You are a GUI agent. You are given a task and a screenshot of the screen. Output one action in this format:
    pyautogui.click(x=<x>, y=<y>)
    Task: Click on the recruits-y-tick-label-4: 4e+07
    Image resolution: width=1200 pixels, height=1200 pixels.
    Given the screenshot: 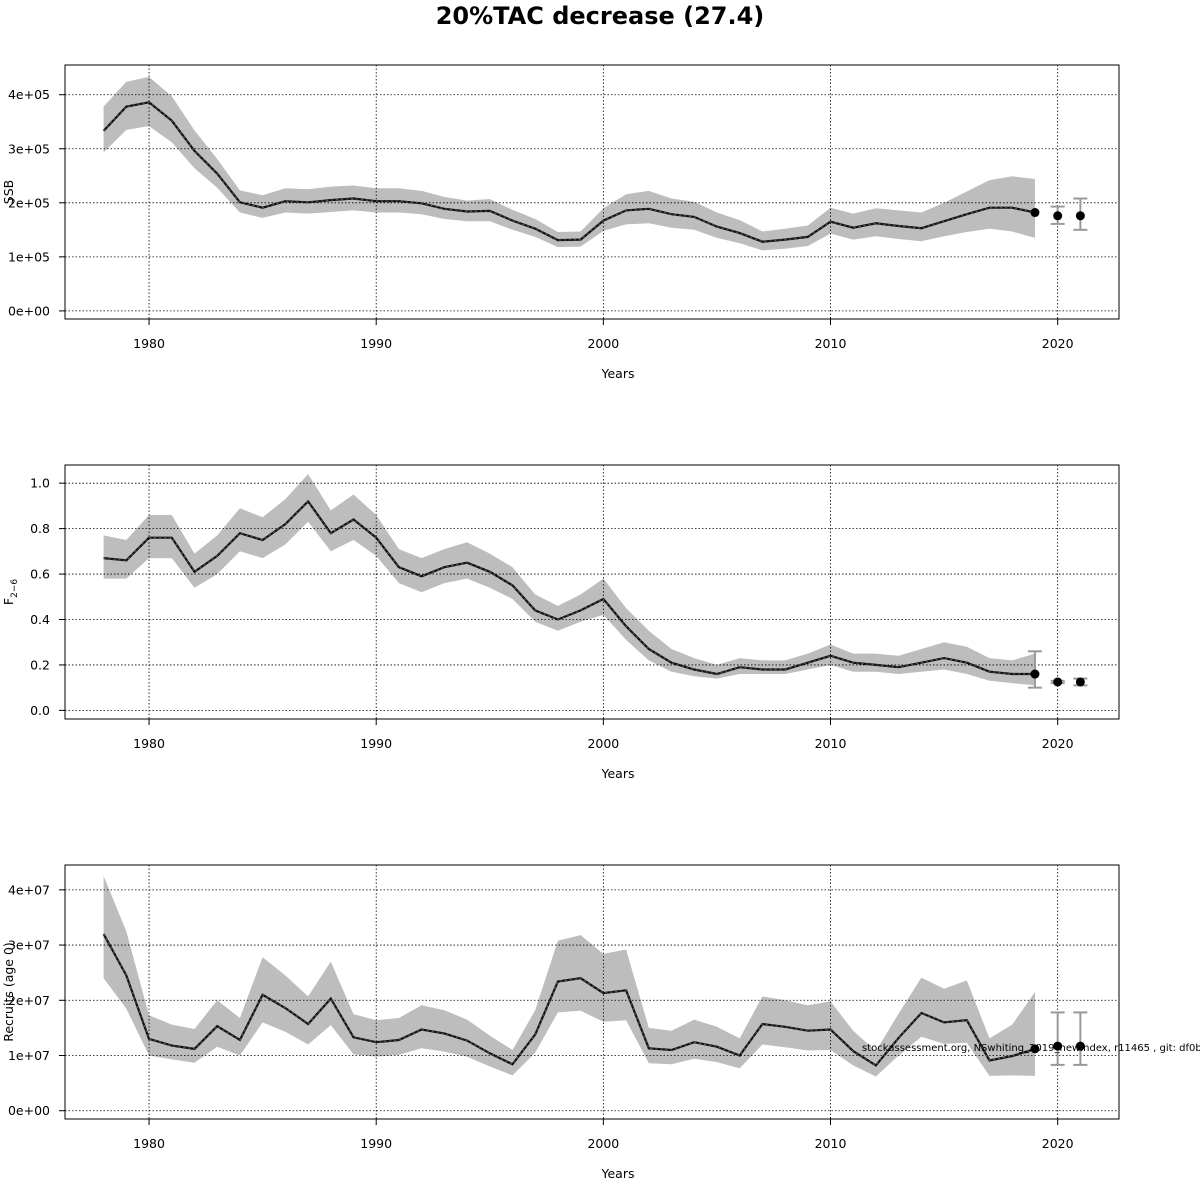 What is the action you would take?
    pyautogui.click(x=29, y=889)
    